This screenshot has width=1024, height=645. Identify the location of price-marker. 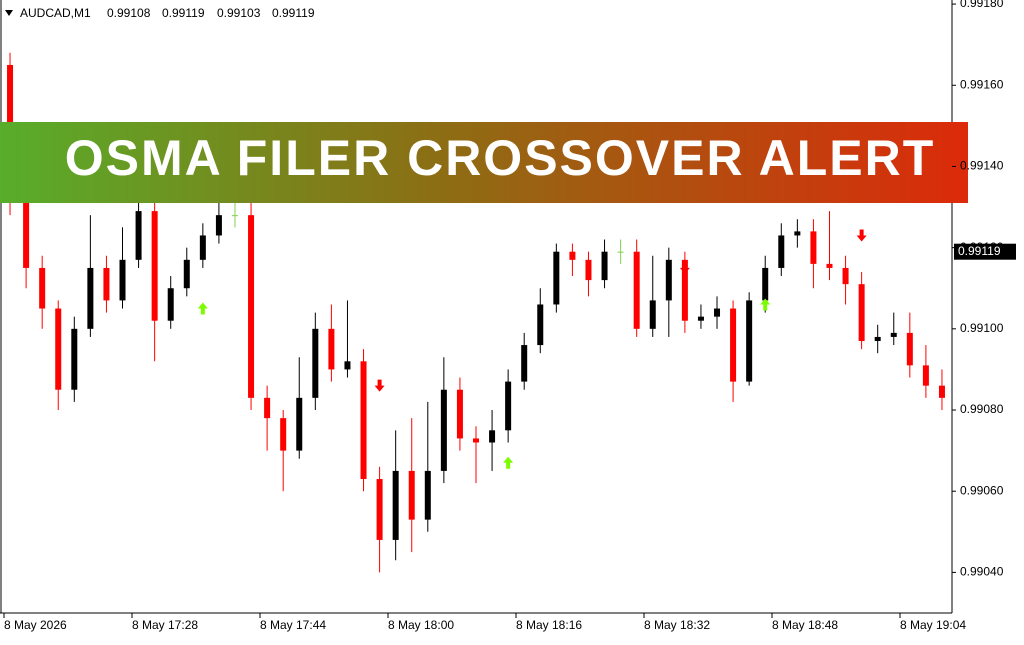
(985, 251).